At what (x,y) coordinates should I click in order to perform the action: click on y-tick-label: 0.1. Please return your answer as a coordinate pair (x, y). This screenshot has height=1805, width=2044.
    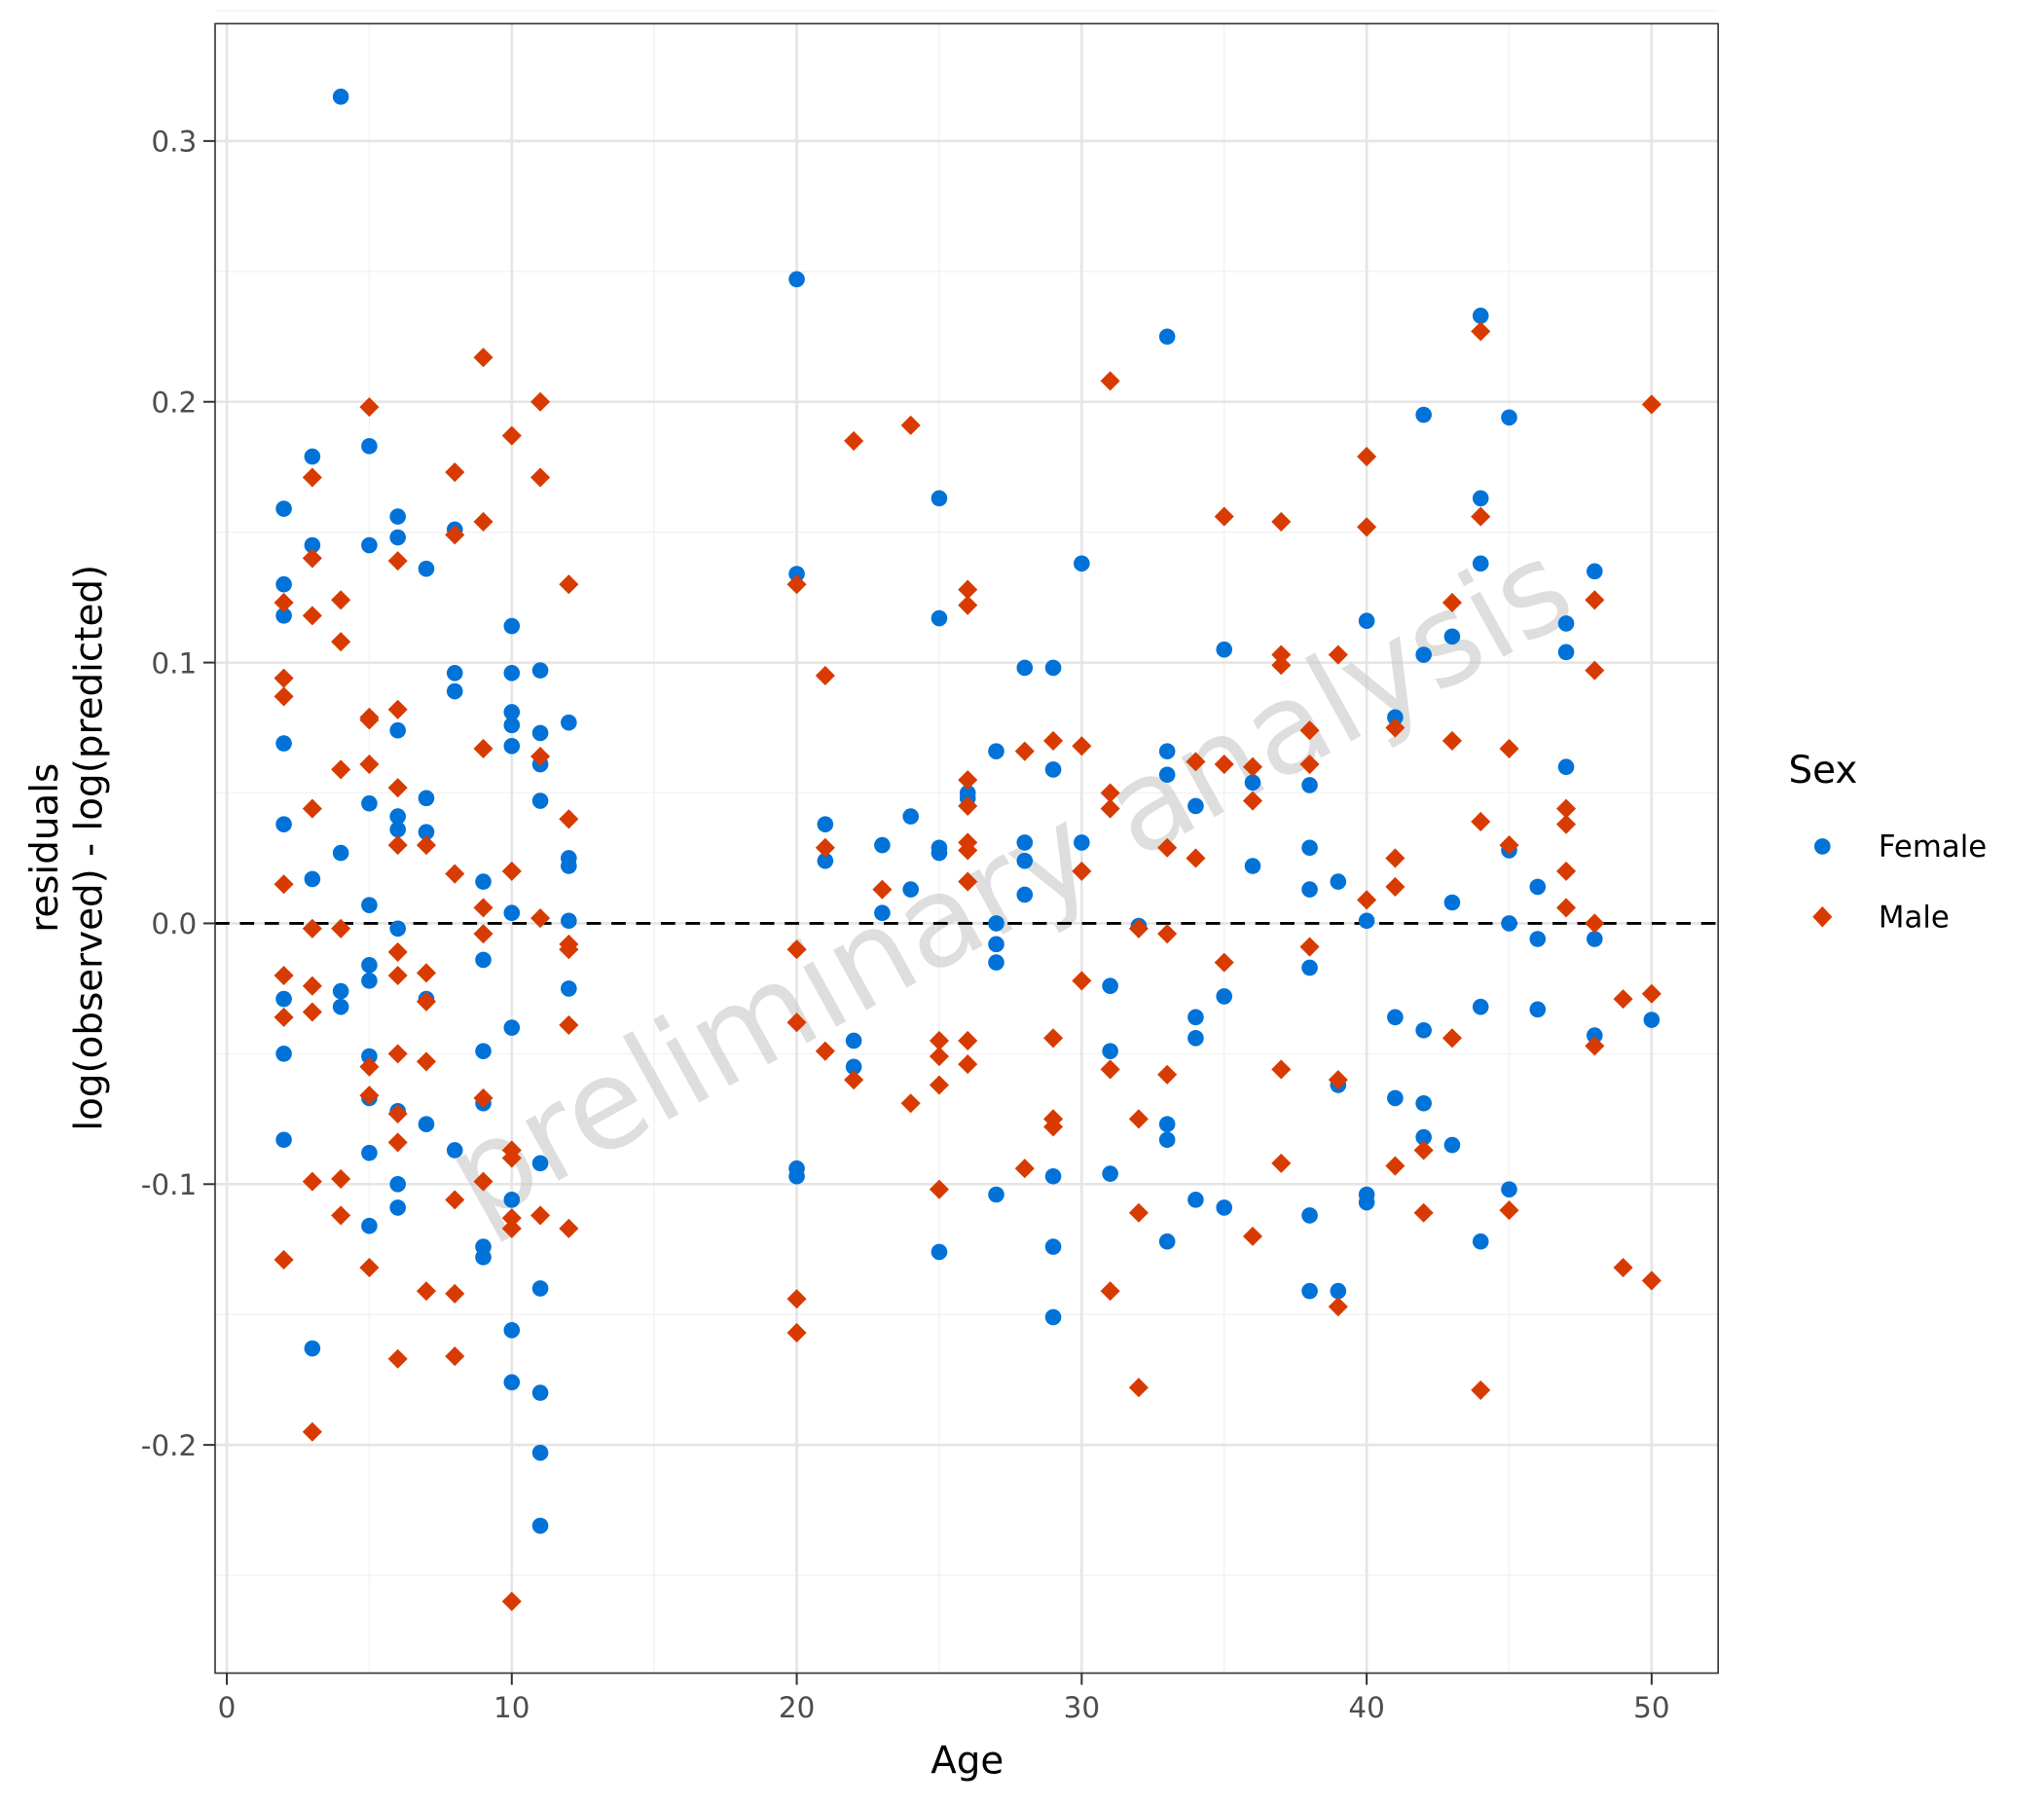
    Looking at the image, I should click on (174, 663).